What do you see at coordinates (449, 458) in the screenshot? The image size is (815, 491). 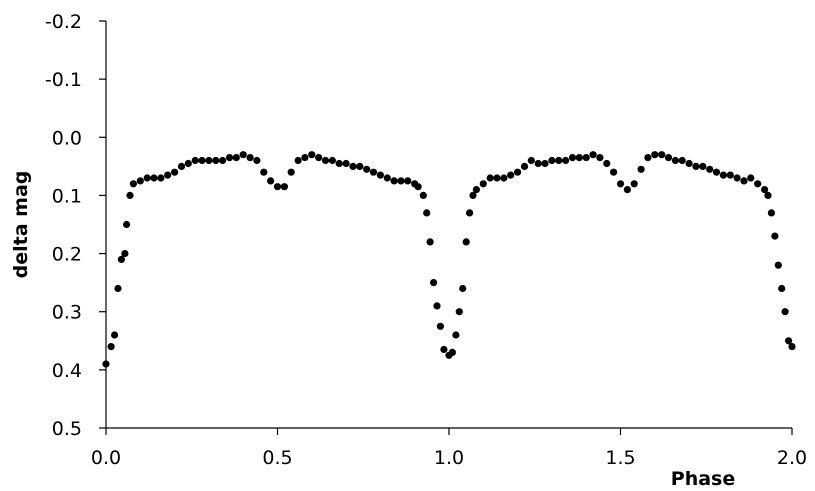 I see `x-tick-label: 1.0` at bounding box center [449, 458].